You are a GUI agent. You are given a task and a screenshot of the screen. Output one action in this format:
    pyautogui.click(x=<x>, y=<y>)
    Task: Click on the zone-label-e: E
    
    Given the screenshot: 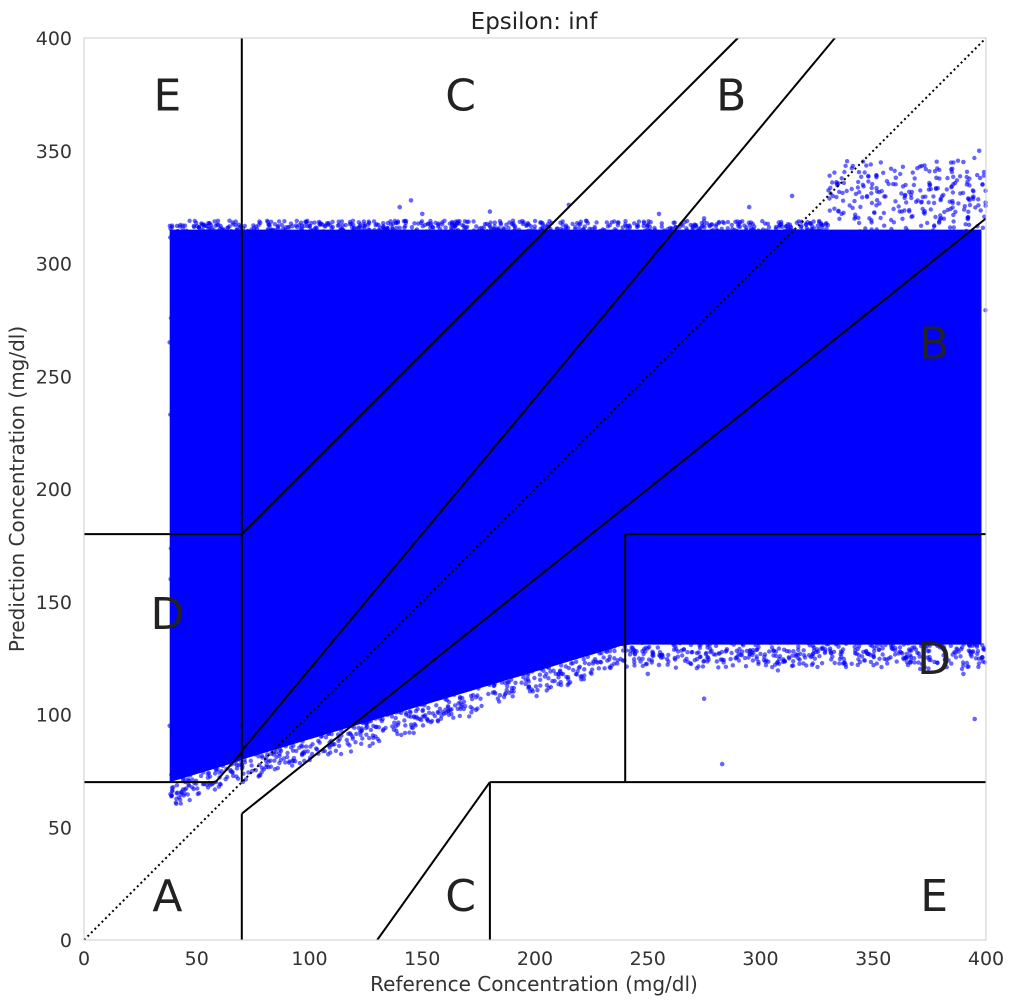 What is the action you would take?
    pyautogui.click(x=934, y=896)
    